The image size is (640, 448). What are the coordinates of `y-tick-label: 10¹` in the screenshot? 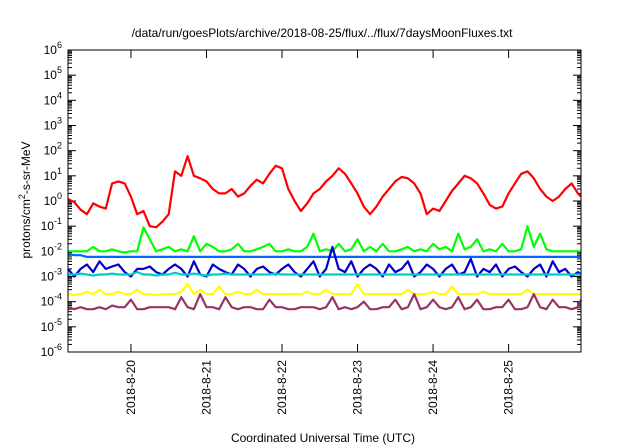 It's located at (53, 174).